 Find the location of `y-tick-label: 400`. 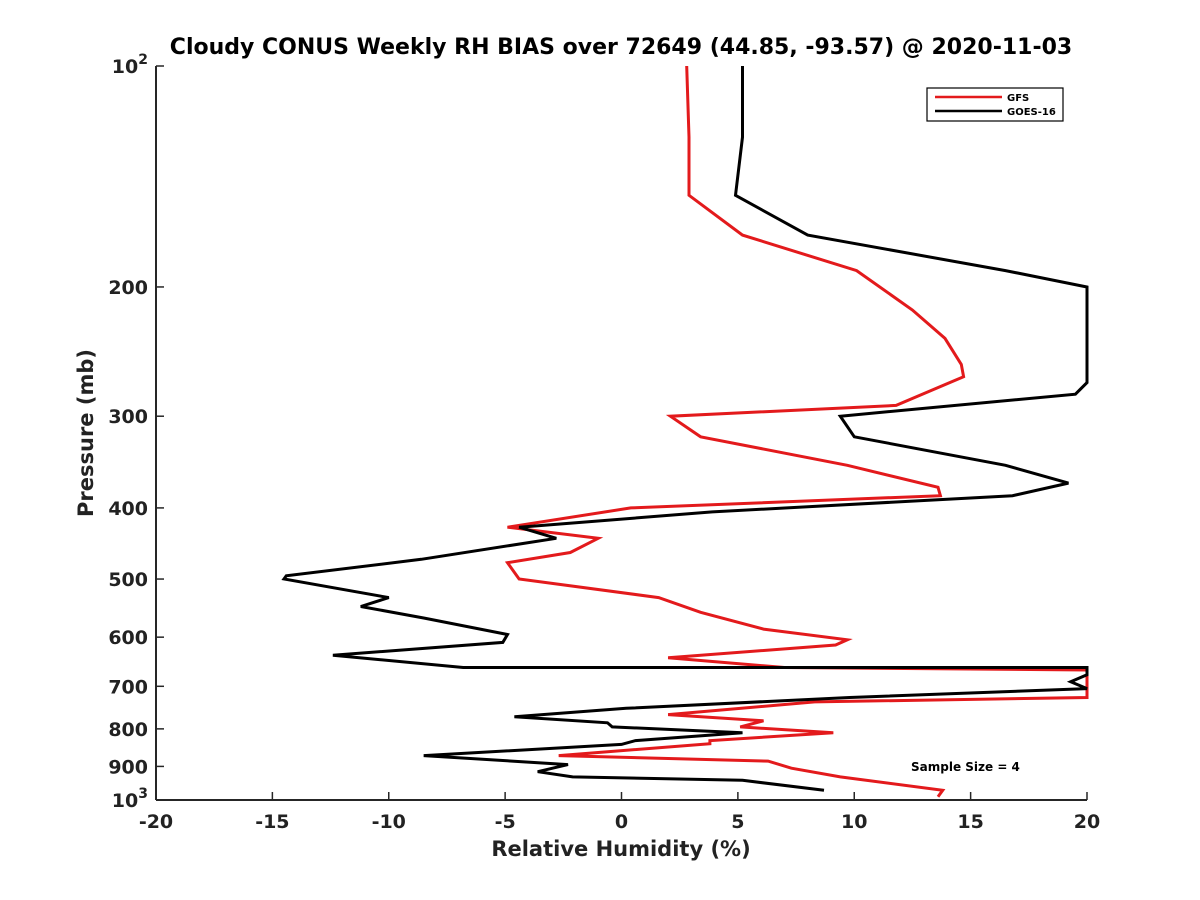

y-tick-label: 400 is located at coordinates (128, 509).